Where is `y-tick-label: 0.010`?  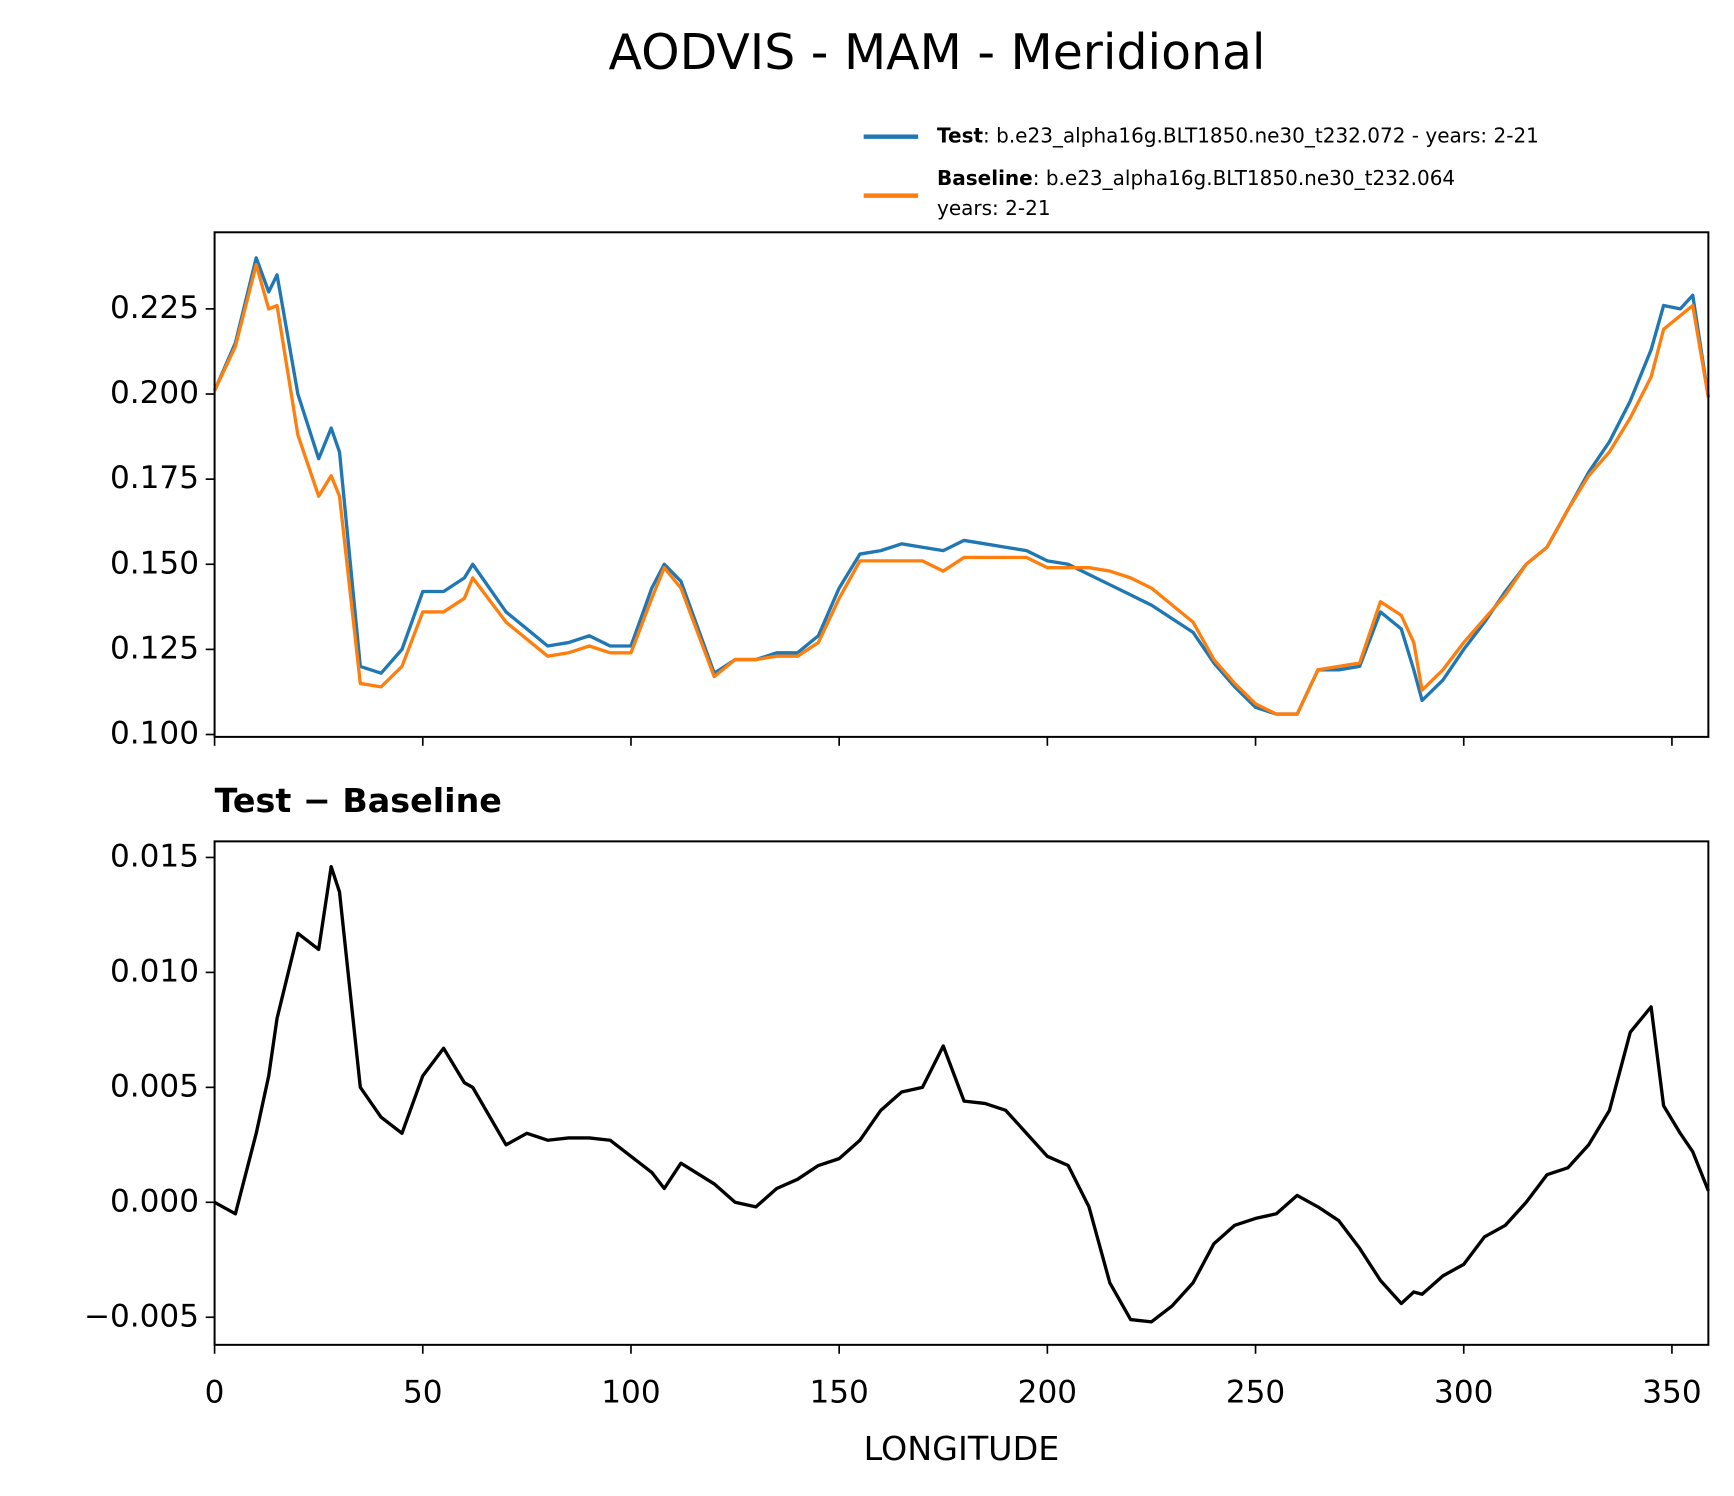
y-tick-label: 0.010 is located at coordinates (154, 971).